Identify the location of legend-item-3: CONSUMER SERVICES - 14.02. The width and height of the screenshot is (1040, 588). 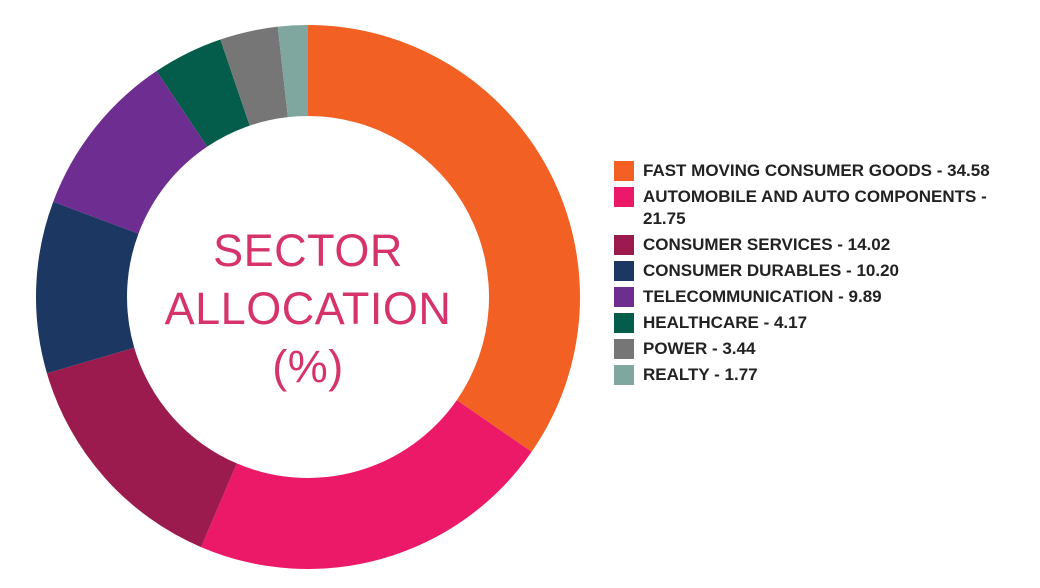
(824, 245).